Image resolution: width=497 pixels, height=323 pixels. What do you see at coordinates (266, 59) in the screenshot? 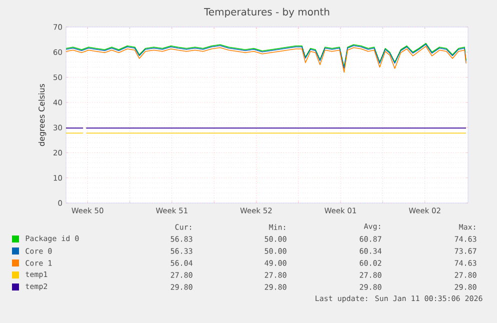
I see `line-series` at bounding box center [266, 59].